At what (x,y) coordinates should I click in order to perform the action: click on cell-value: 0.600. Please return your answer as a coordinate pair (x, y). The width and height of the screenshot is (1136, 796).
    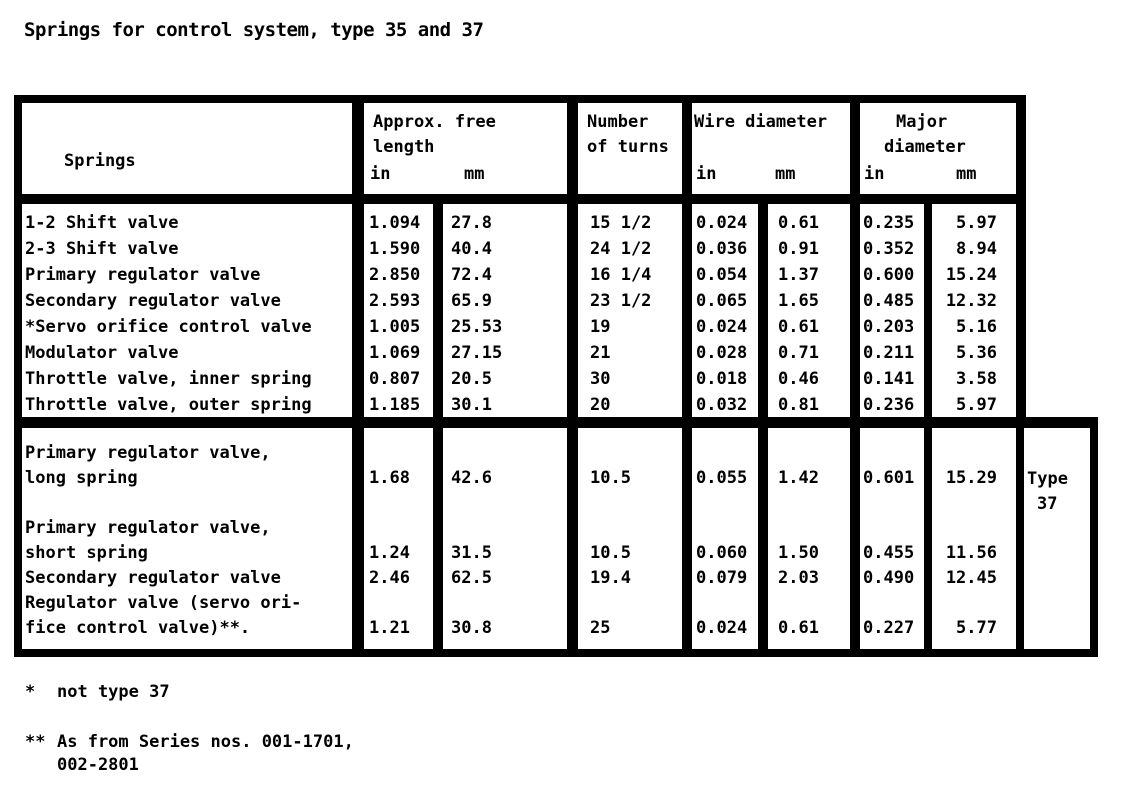
    Looking at the image, I should click on (889, 275).